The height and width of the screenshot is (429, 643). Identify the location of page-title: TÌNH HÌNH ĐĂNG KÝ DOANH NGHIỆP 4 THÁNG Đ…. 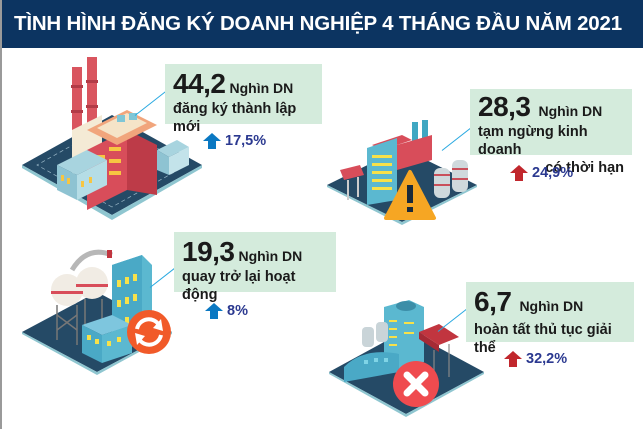
(322, 24).